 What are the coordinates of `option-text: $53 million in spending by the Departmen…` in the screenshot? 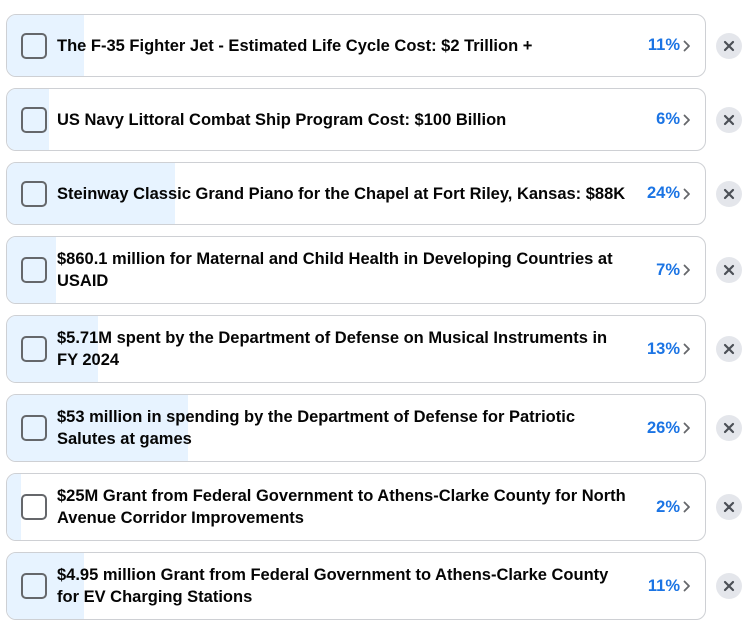 It's located at (316, 428).